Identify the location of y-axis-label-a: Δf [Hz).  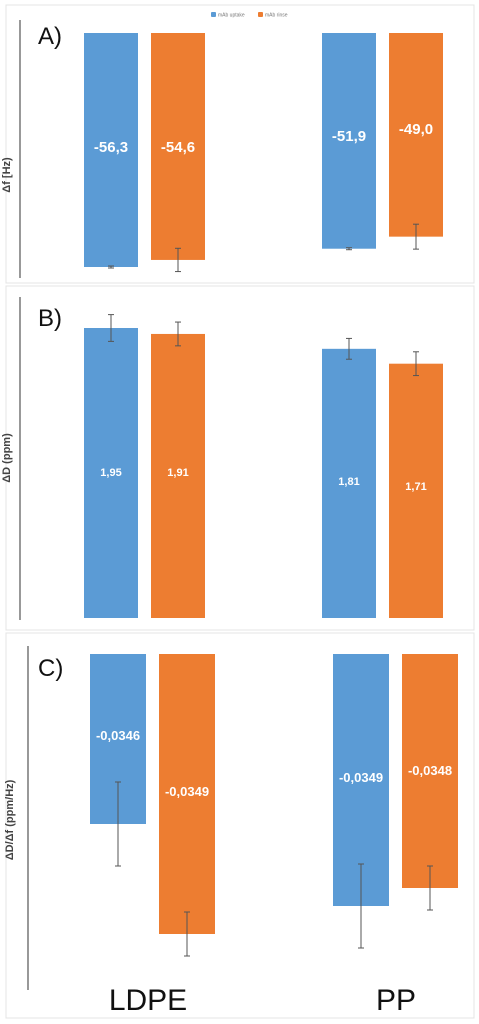
(7, 175).